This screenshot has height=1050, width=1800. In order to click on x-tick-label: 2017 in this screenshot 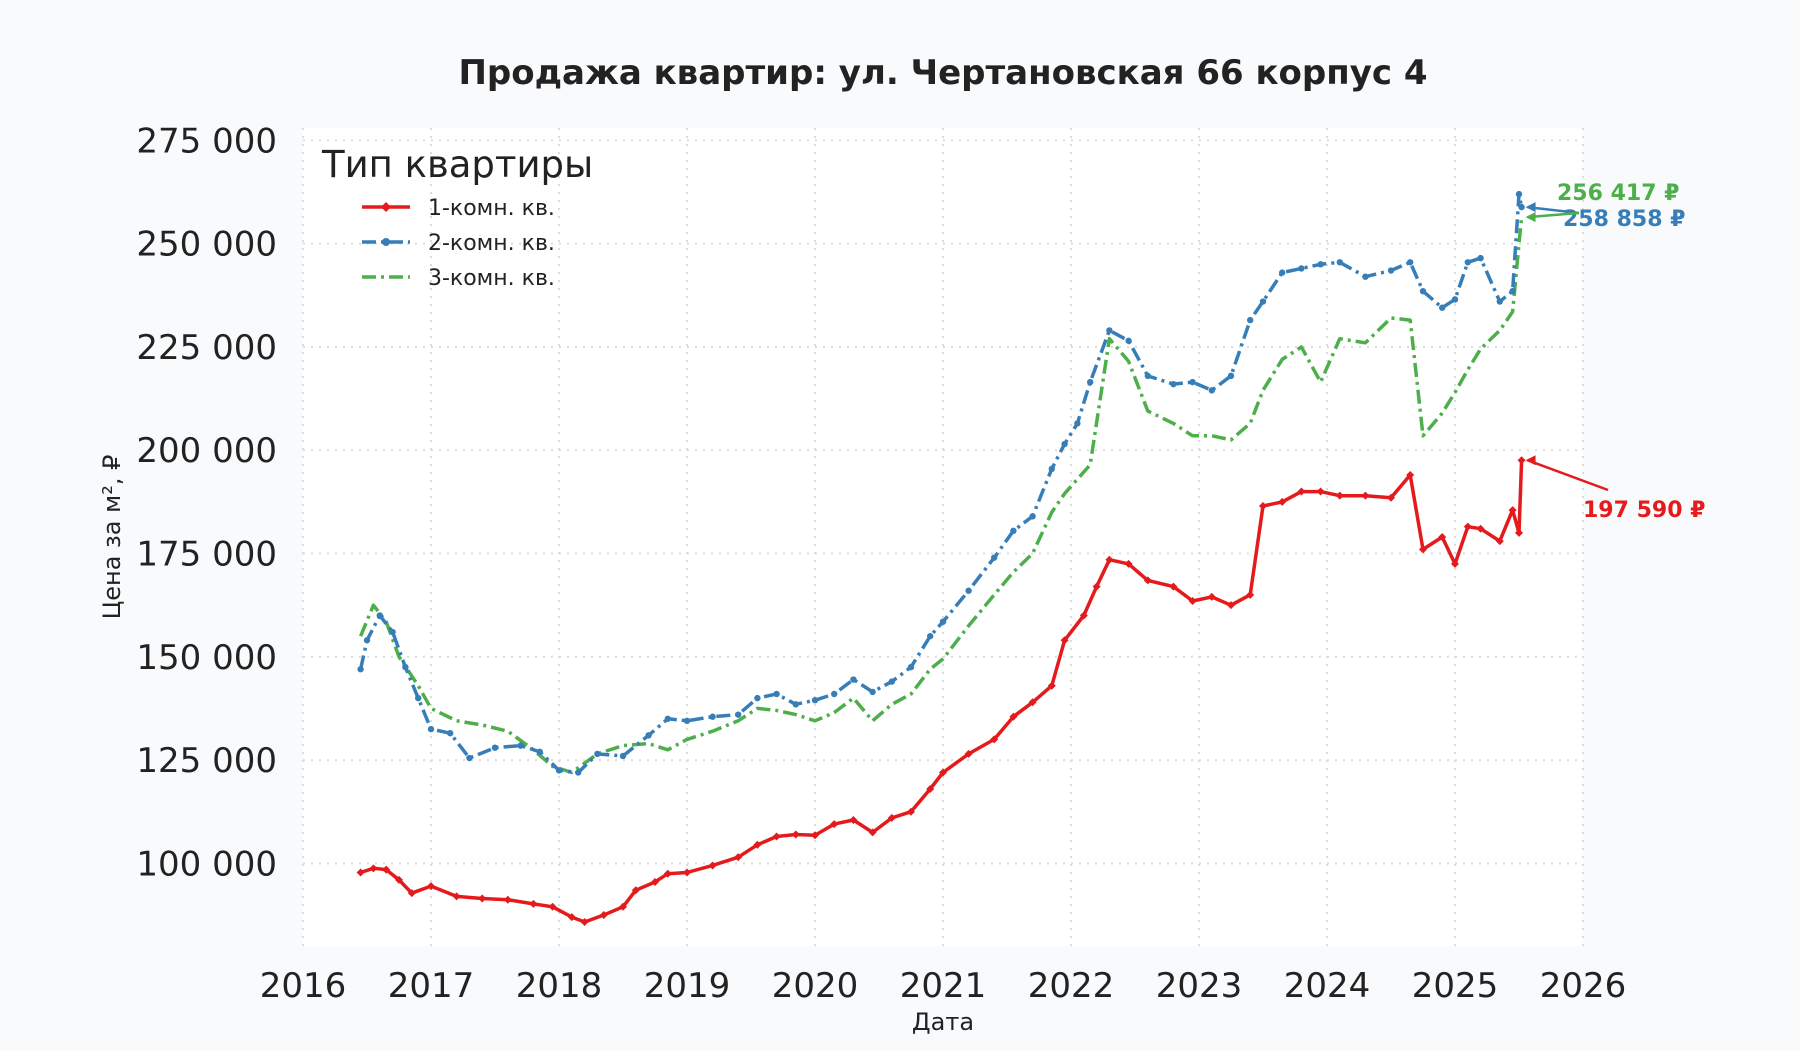, I will do `click(431, 986)`.